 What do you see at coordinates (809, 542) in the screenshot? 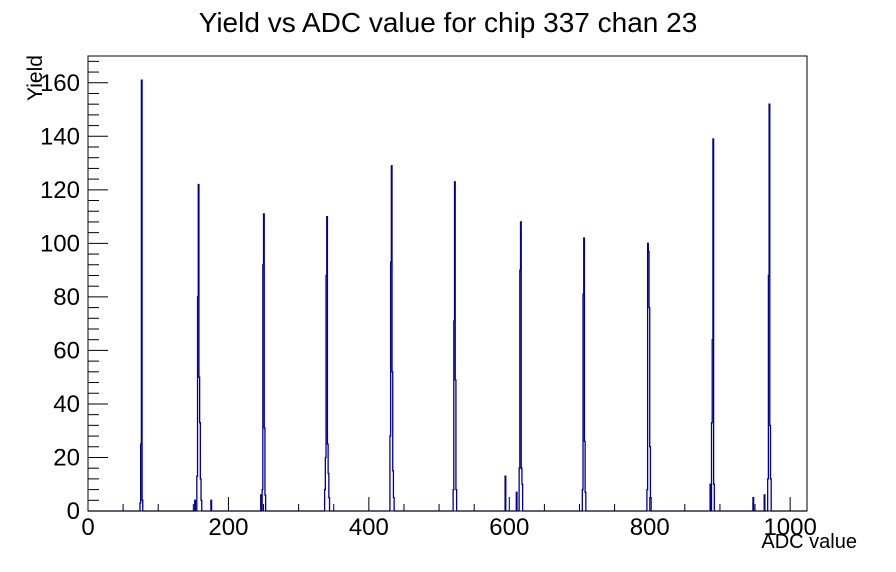
I see `x-axis-label: ADC value` at bounding box center [809, 542].